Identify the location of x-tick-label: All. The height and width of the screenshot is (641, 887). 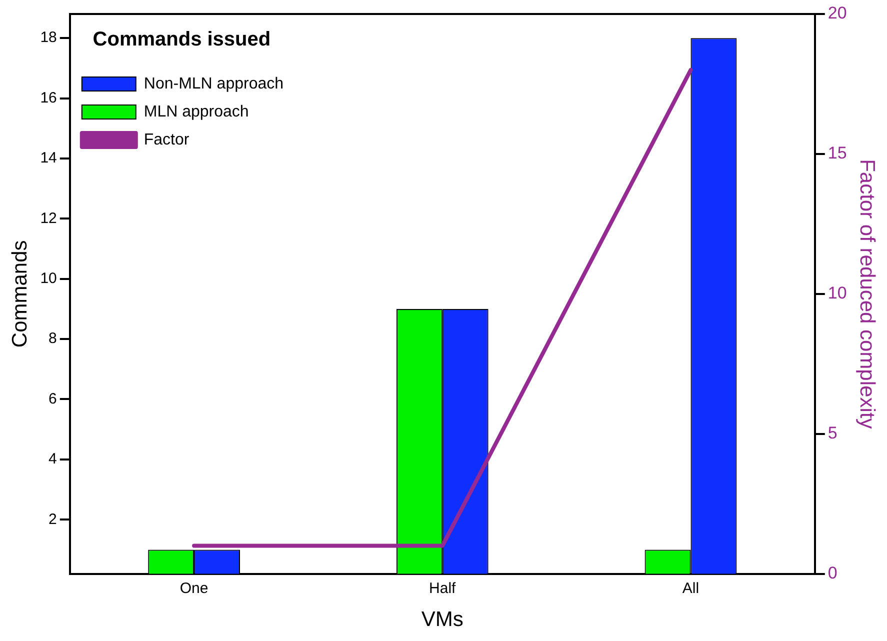
(691, 588).